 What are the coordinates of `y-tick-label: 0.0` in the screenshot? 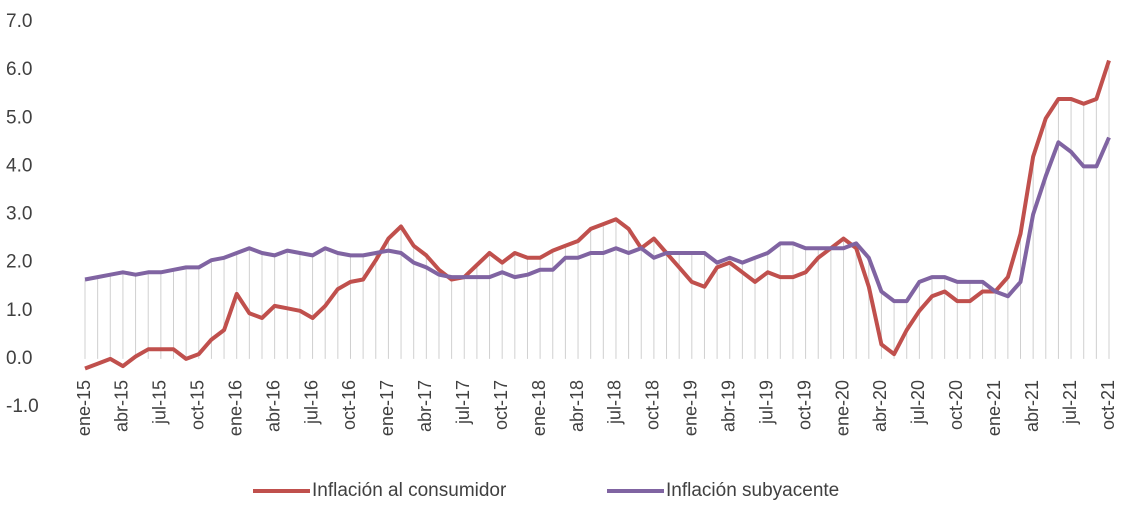 It's located at (19, 358).